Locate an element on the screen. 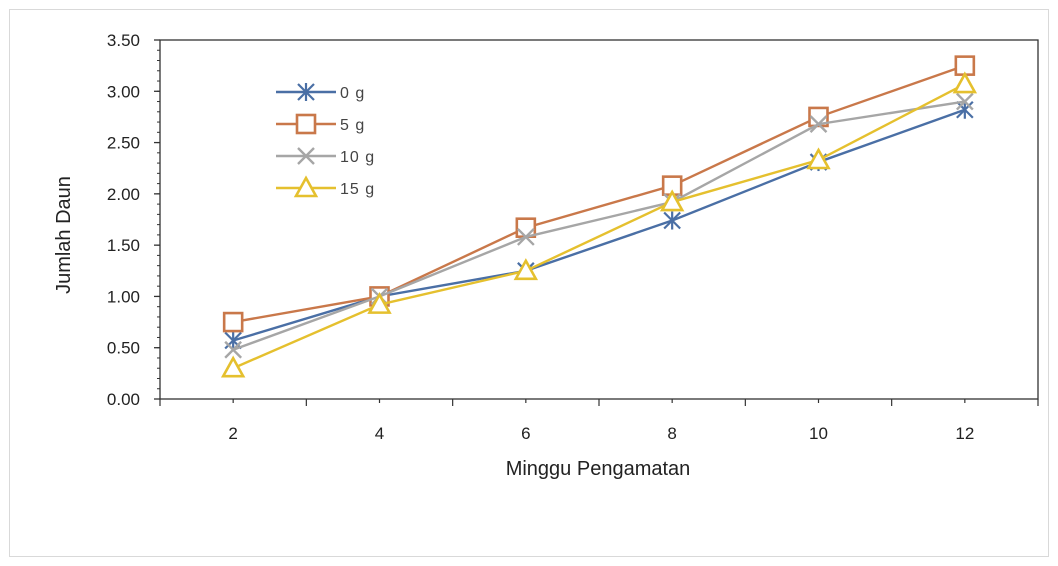  y-tick-label: 2.00 is located at coordinates (123, 194).